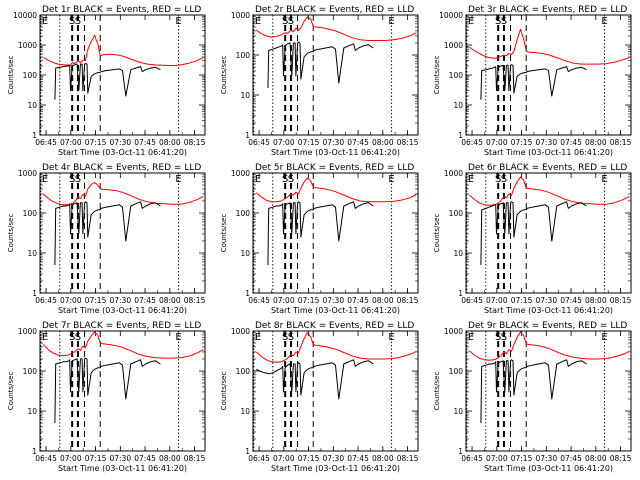 The width and height of the screenshot is (640, 480). I want to click on chart-title: Det 2r BLACK = Events, RED = LLD, so click(334, 10).